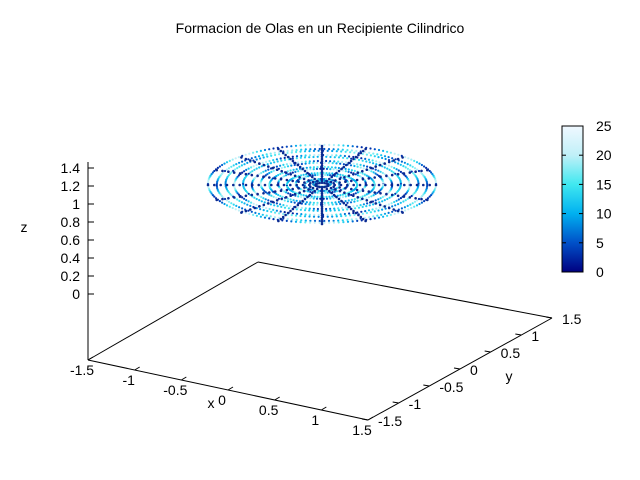 The image size is (640, 480). What do you see at coordinates (269, 410) in the screenshot?
I see `x-tick-label: 0.5` at bounding box center [269, 410].